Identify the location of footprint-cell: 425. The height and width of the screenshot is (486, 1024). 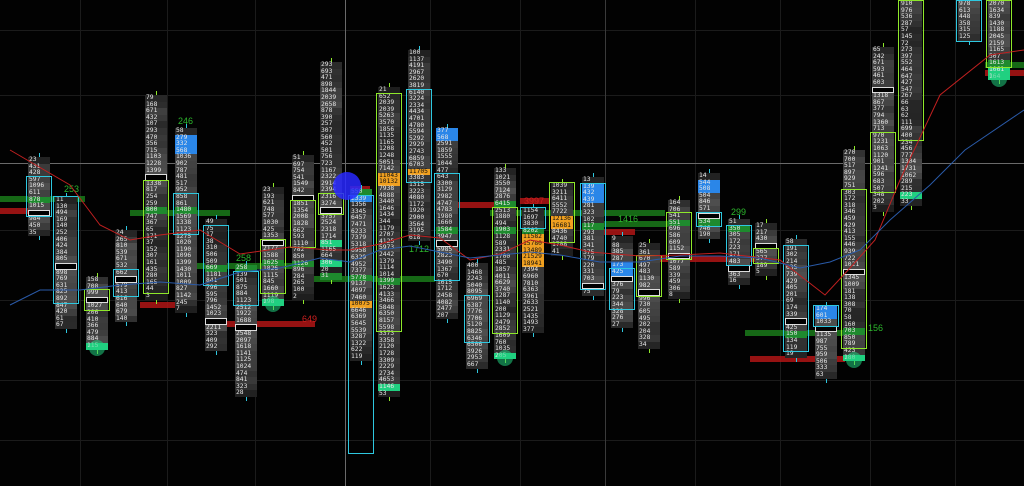
(796, 328).